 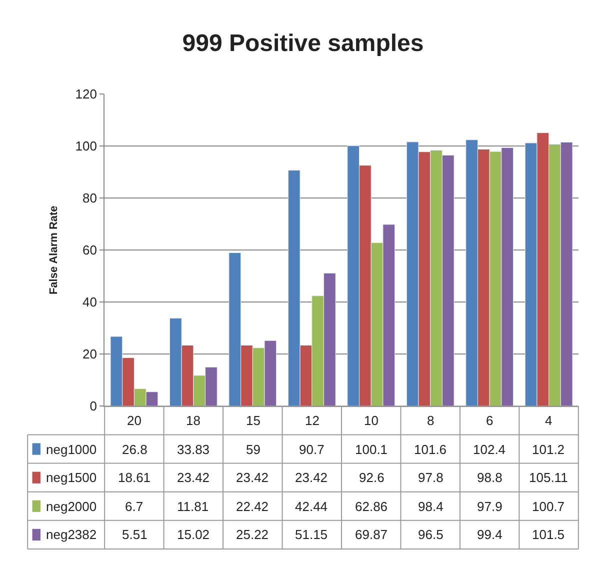 I want to click on y-tick-label: 80, so click(x=89, y=198).